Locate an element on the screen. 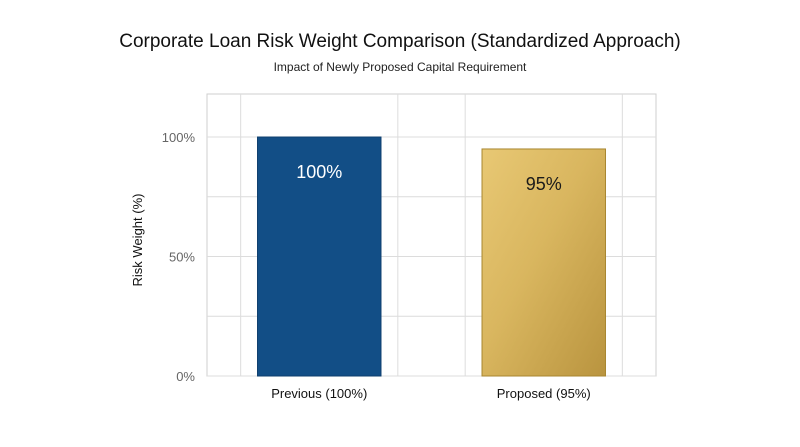 This screenshot has height=447, width=800. data-label: 95% is located at coordinates (544, 184).